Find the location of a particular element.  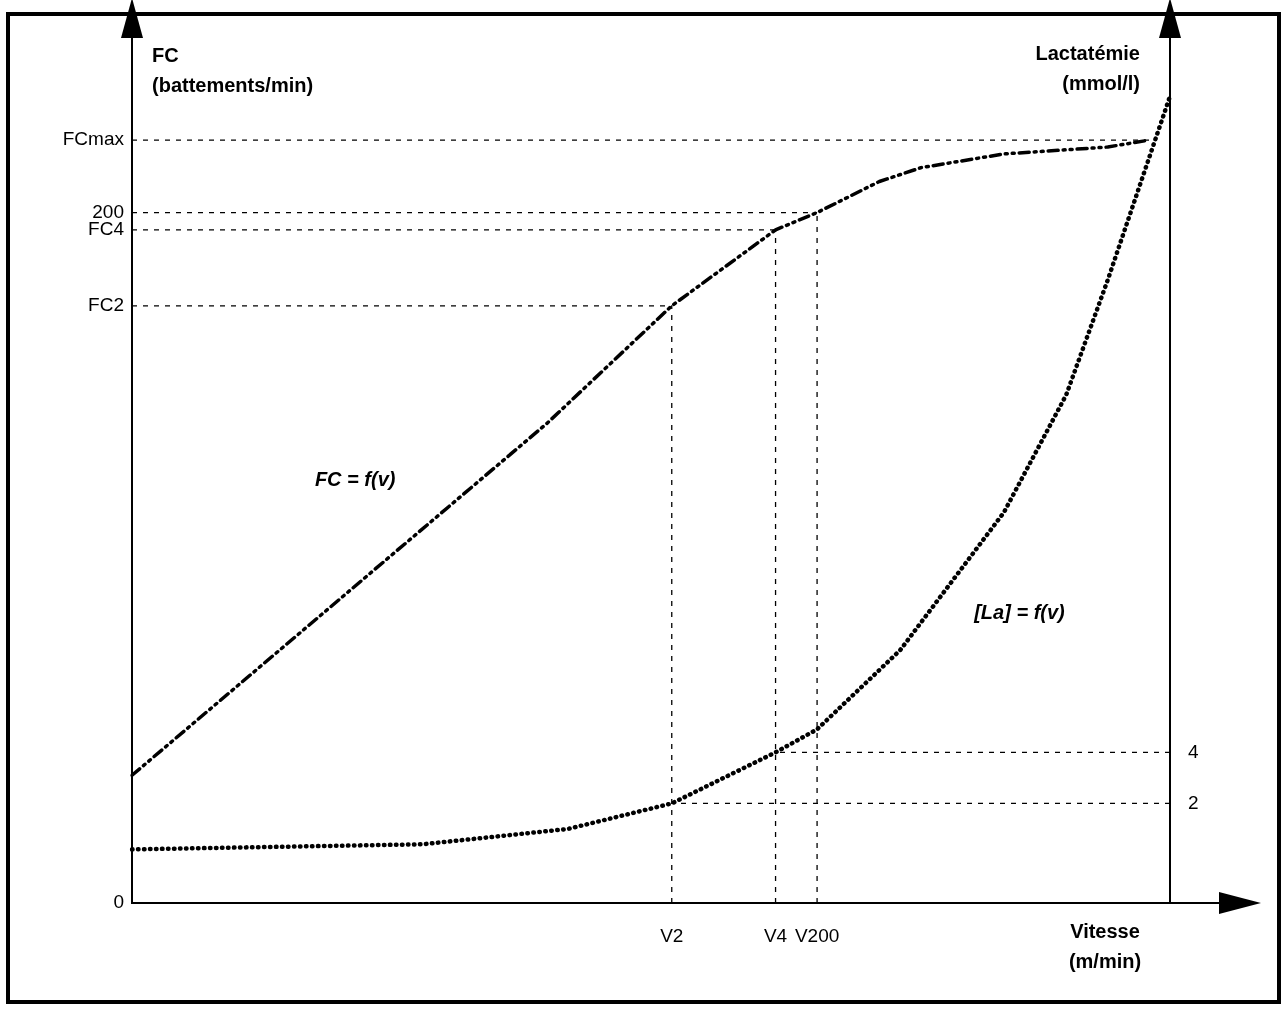

y-tick-label: FC2 is located at coordinates (106, 305).